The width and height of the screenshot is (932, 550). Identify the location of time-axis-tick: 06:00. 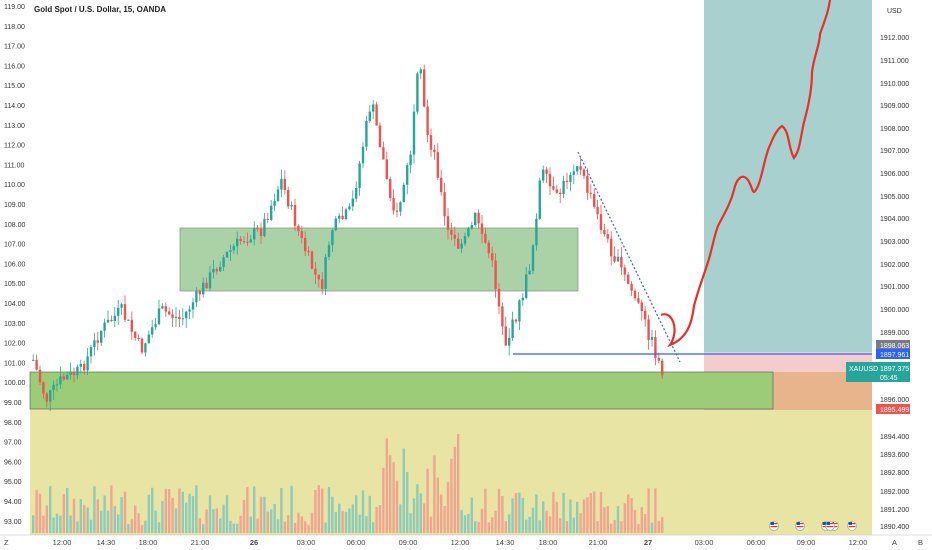
(756, 542).